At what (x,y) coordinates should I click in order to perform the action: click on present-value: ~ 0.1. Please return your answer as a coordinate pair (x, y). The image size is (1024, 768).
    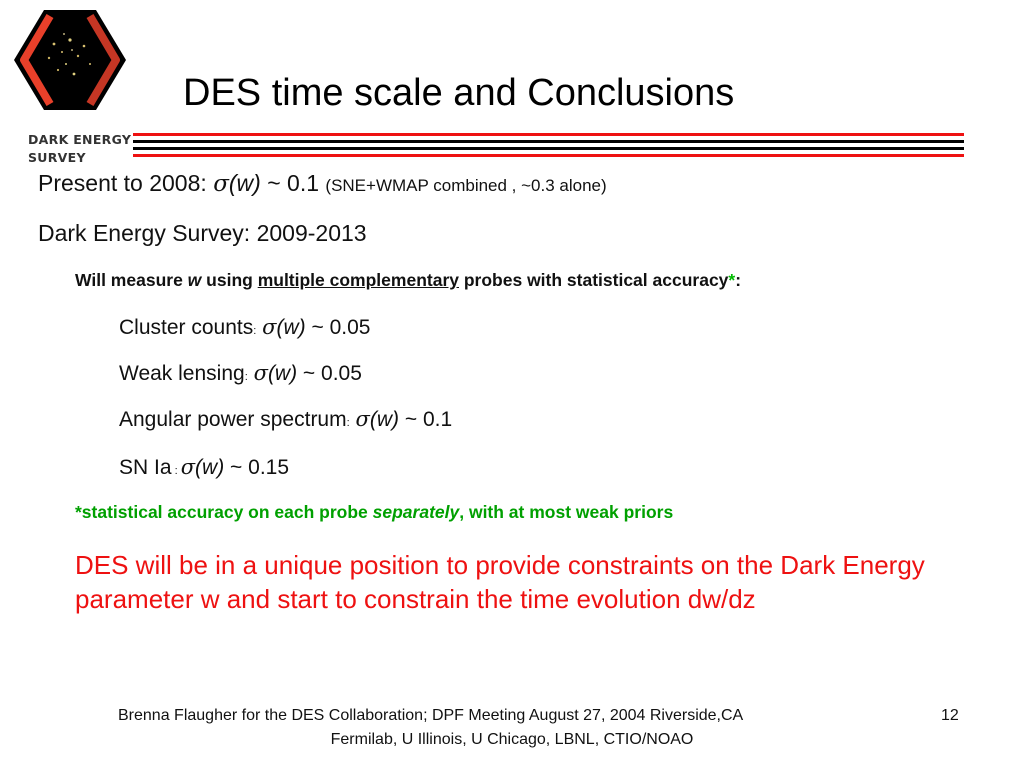
    Looking at the image, I should click on (293, 183).